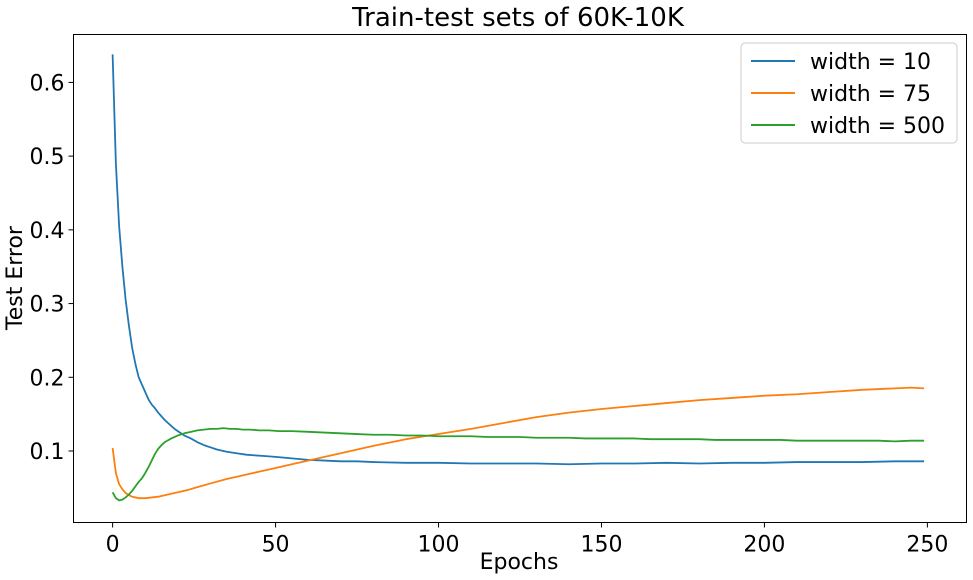 The height and width of the screenshot is (580, 973). Describe the element at coordinates (47, 231) in the screenshot. I see `y-tick-label: 0.4` at that location.